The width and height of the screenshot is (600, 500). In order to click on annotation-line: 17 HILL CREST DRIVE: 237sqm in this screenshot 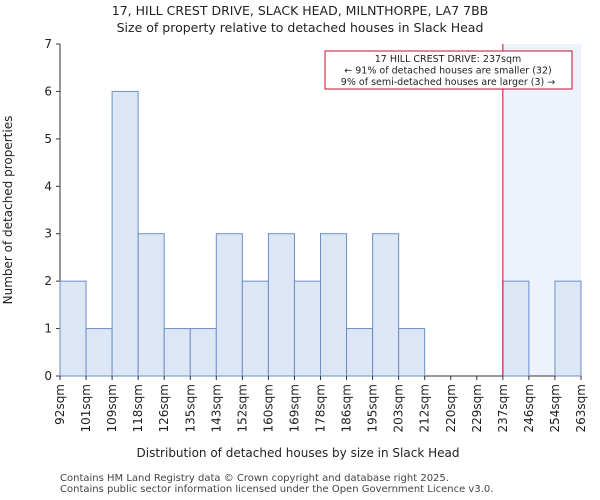, I will do `click(448, 59)`.